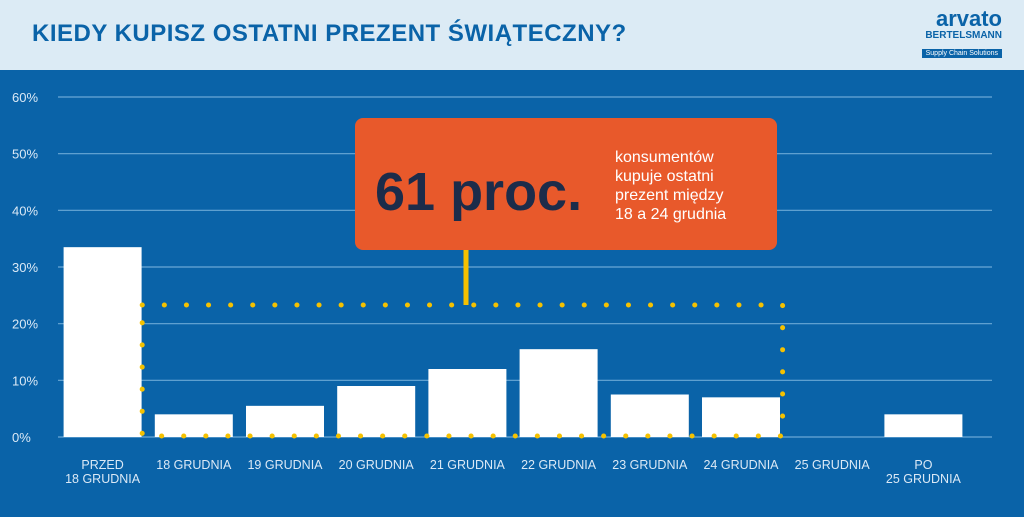 The image size is (1024, 517). I want to click on y-tick-label: 40%, so click(25, 210).